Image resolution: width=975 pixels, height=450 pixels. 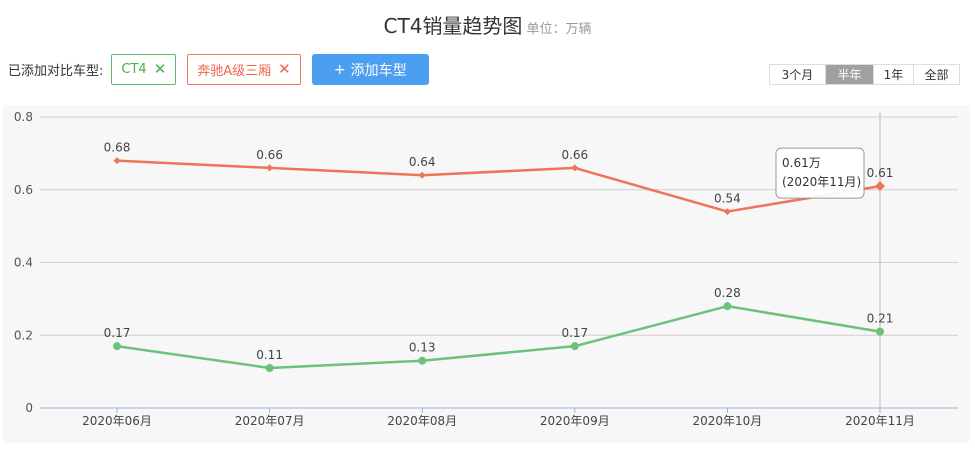 What do you see at coordinates (880, 319) in the screenshot?
I see `data-label: 0.21` at bounding box center [880, 319].